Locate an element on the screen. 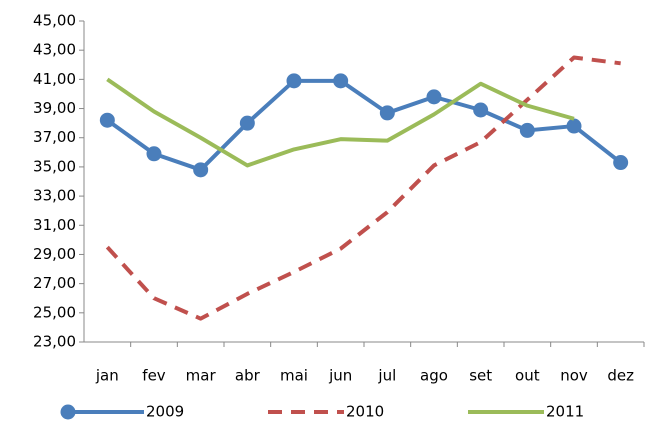 This screenshot has height=431, width=646. y-tick-label: 39,00 is located at coordinates (54, 108).